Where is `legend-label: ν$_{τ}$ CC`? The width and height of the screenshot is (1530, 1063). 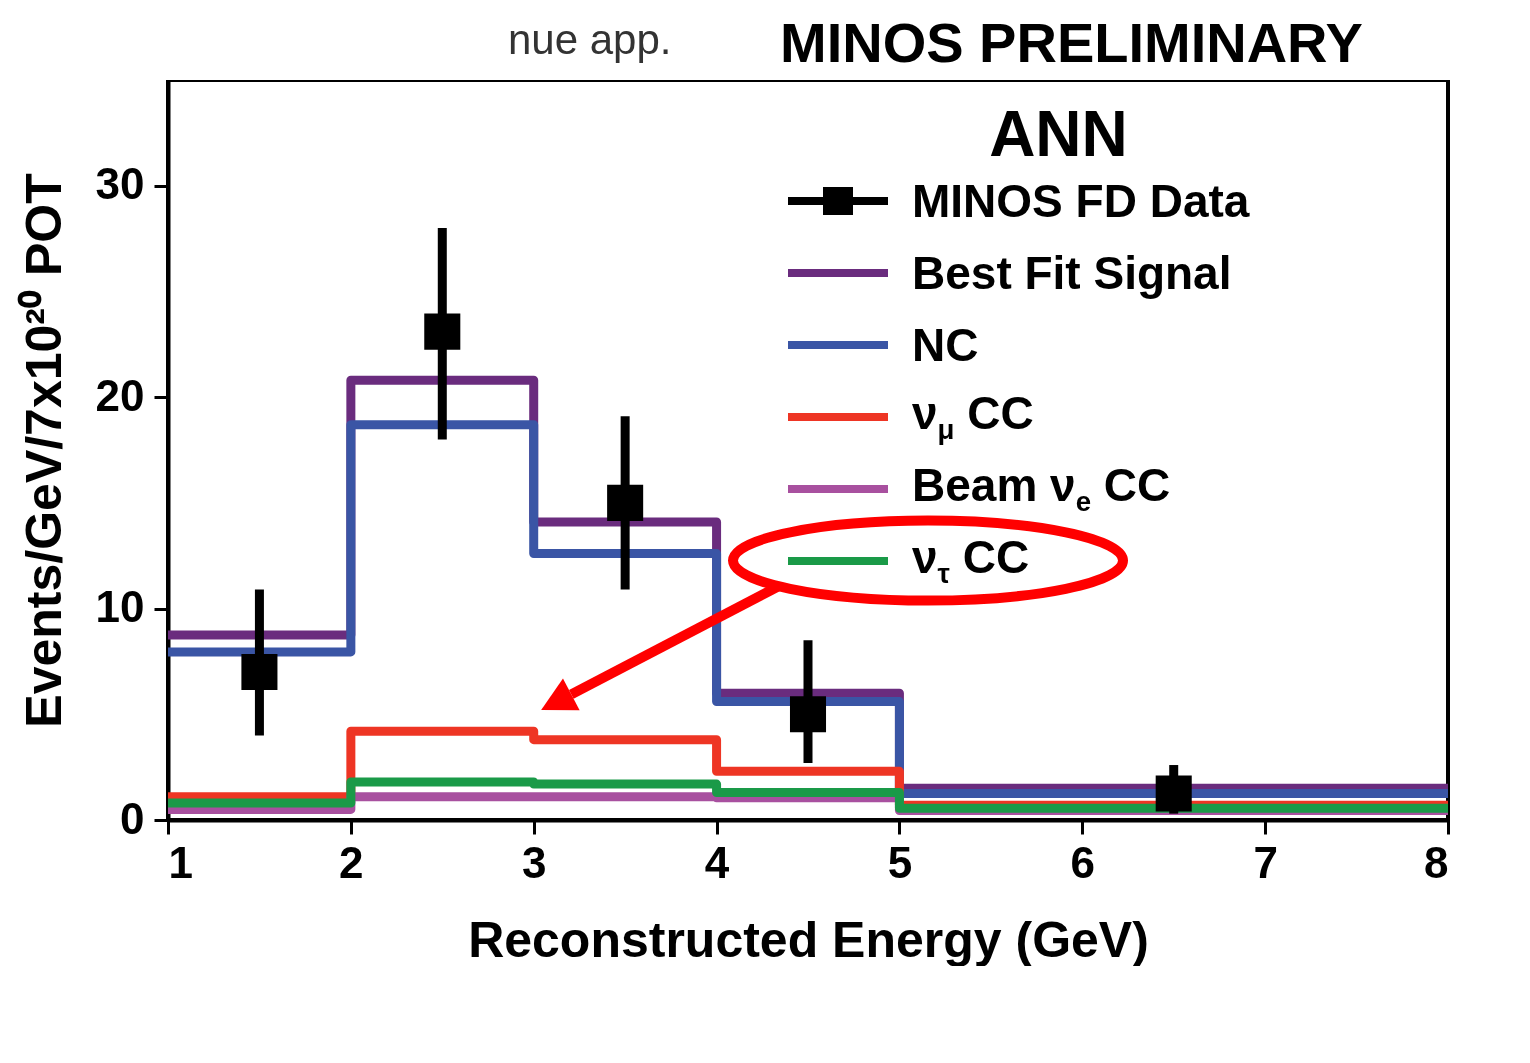
legend-label: ν$_{τ}$ CC is located at coordinates (971, 560).